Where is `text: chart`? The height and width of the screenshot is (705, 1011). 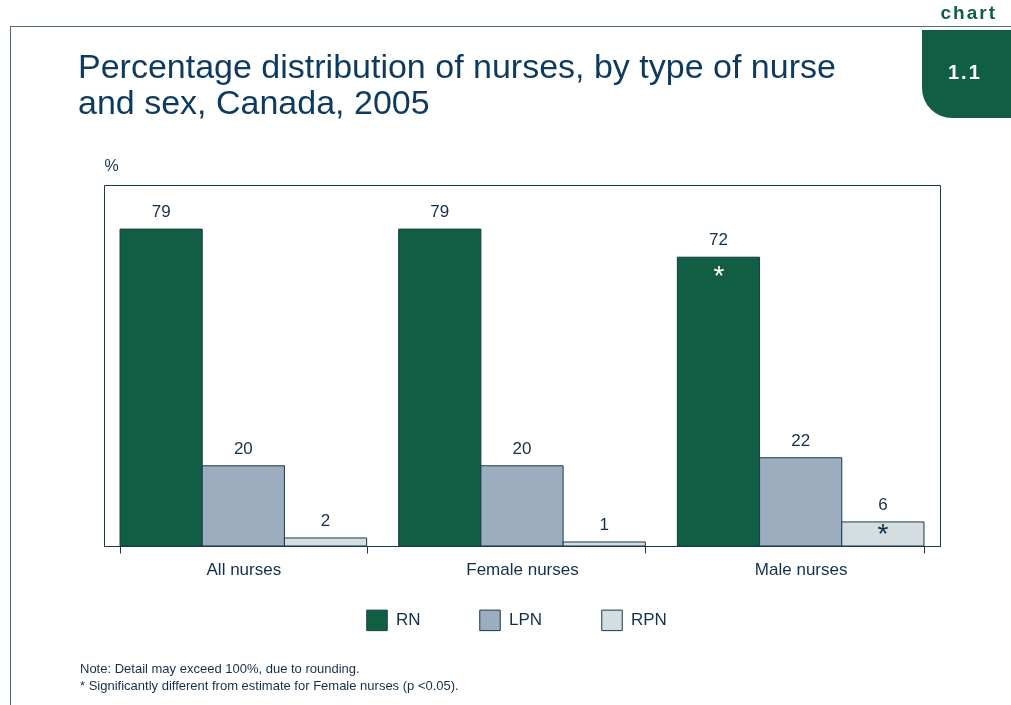 text: chart is located at coordinates (968, 13).